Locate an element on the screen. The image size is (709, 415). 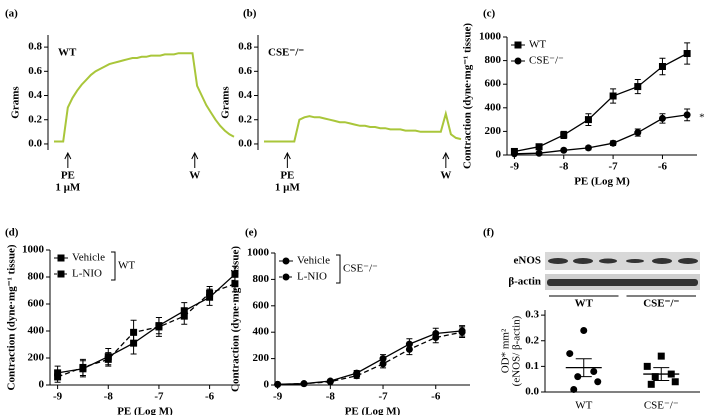
legend-group: CSE⁻/⁻ is located at coordinates (360, 269).